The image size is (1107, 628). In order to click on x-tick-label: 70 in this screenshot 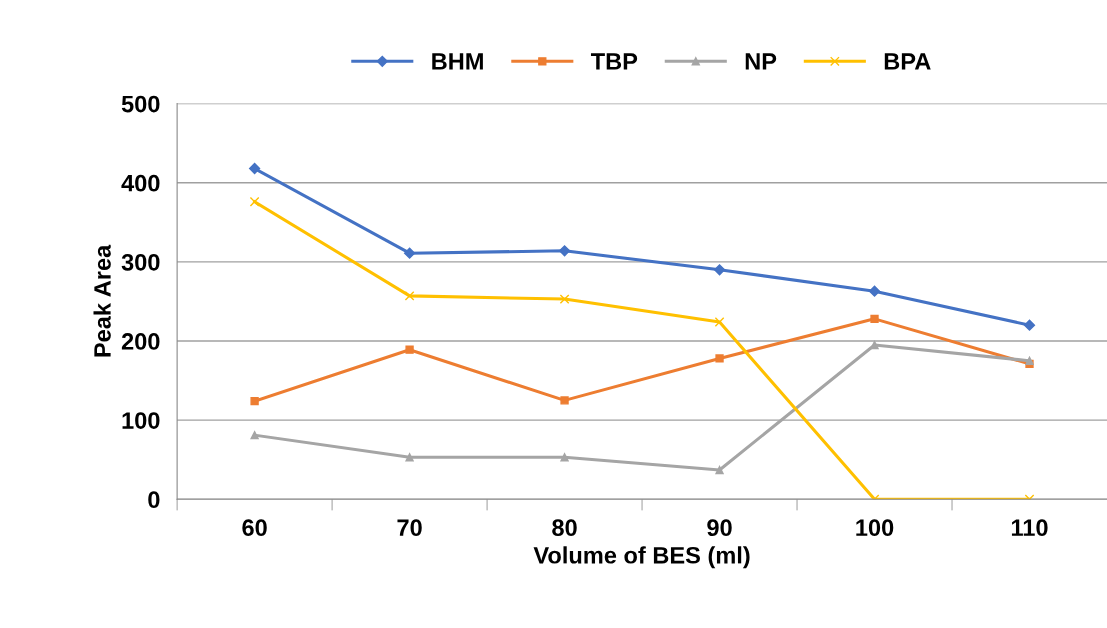, I will do `click(409, 528)`.